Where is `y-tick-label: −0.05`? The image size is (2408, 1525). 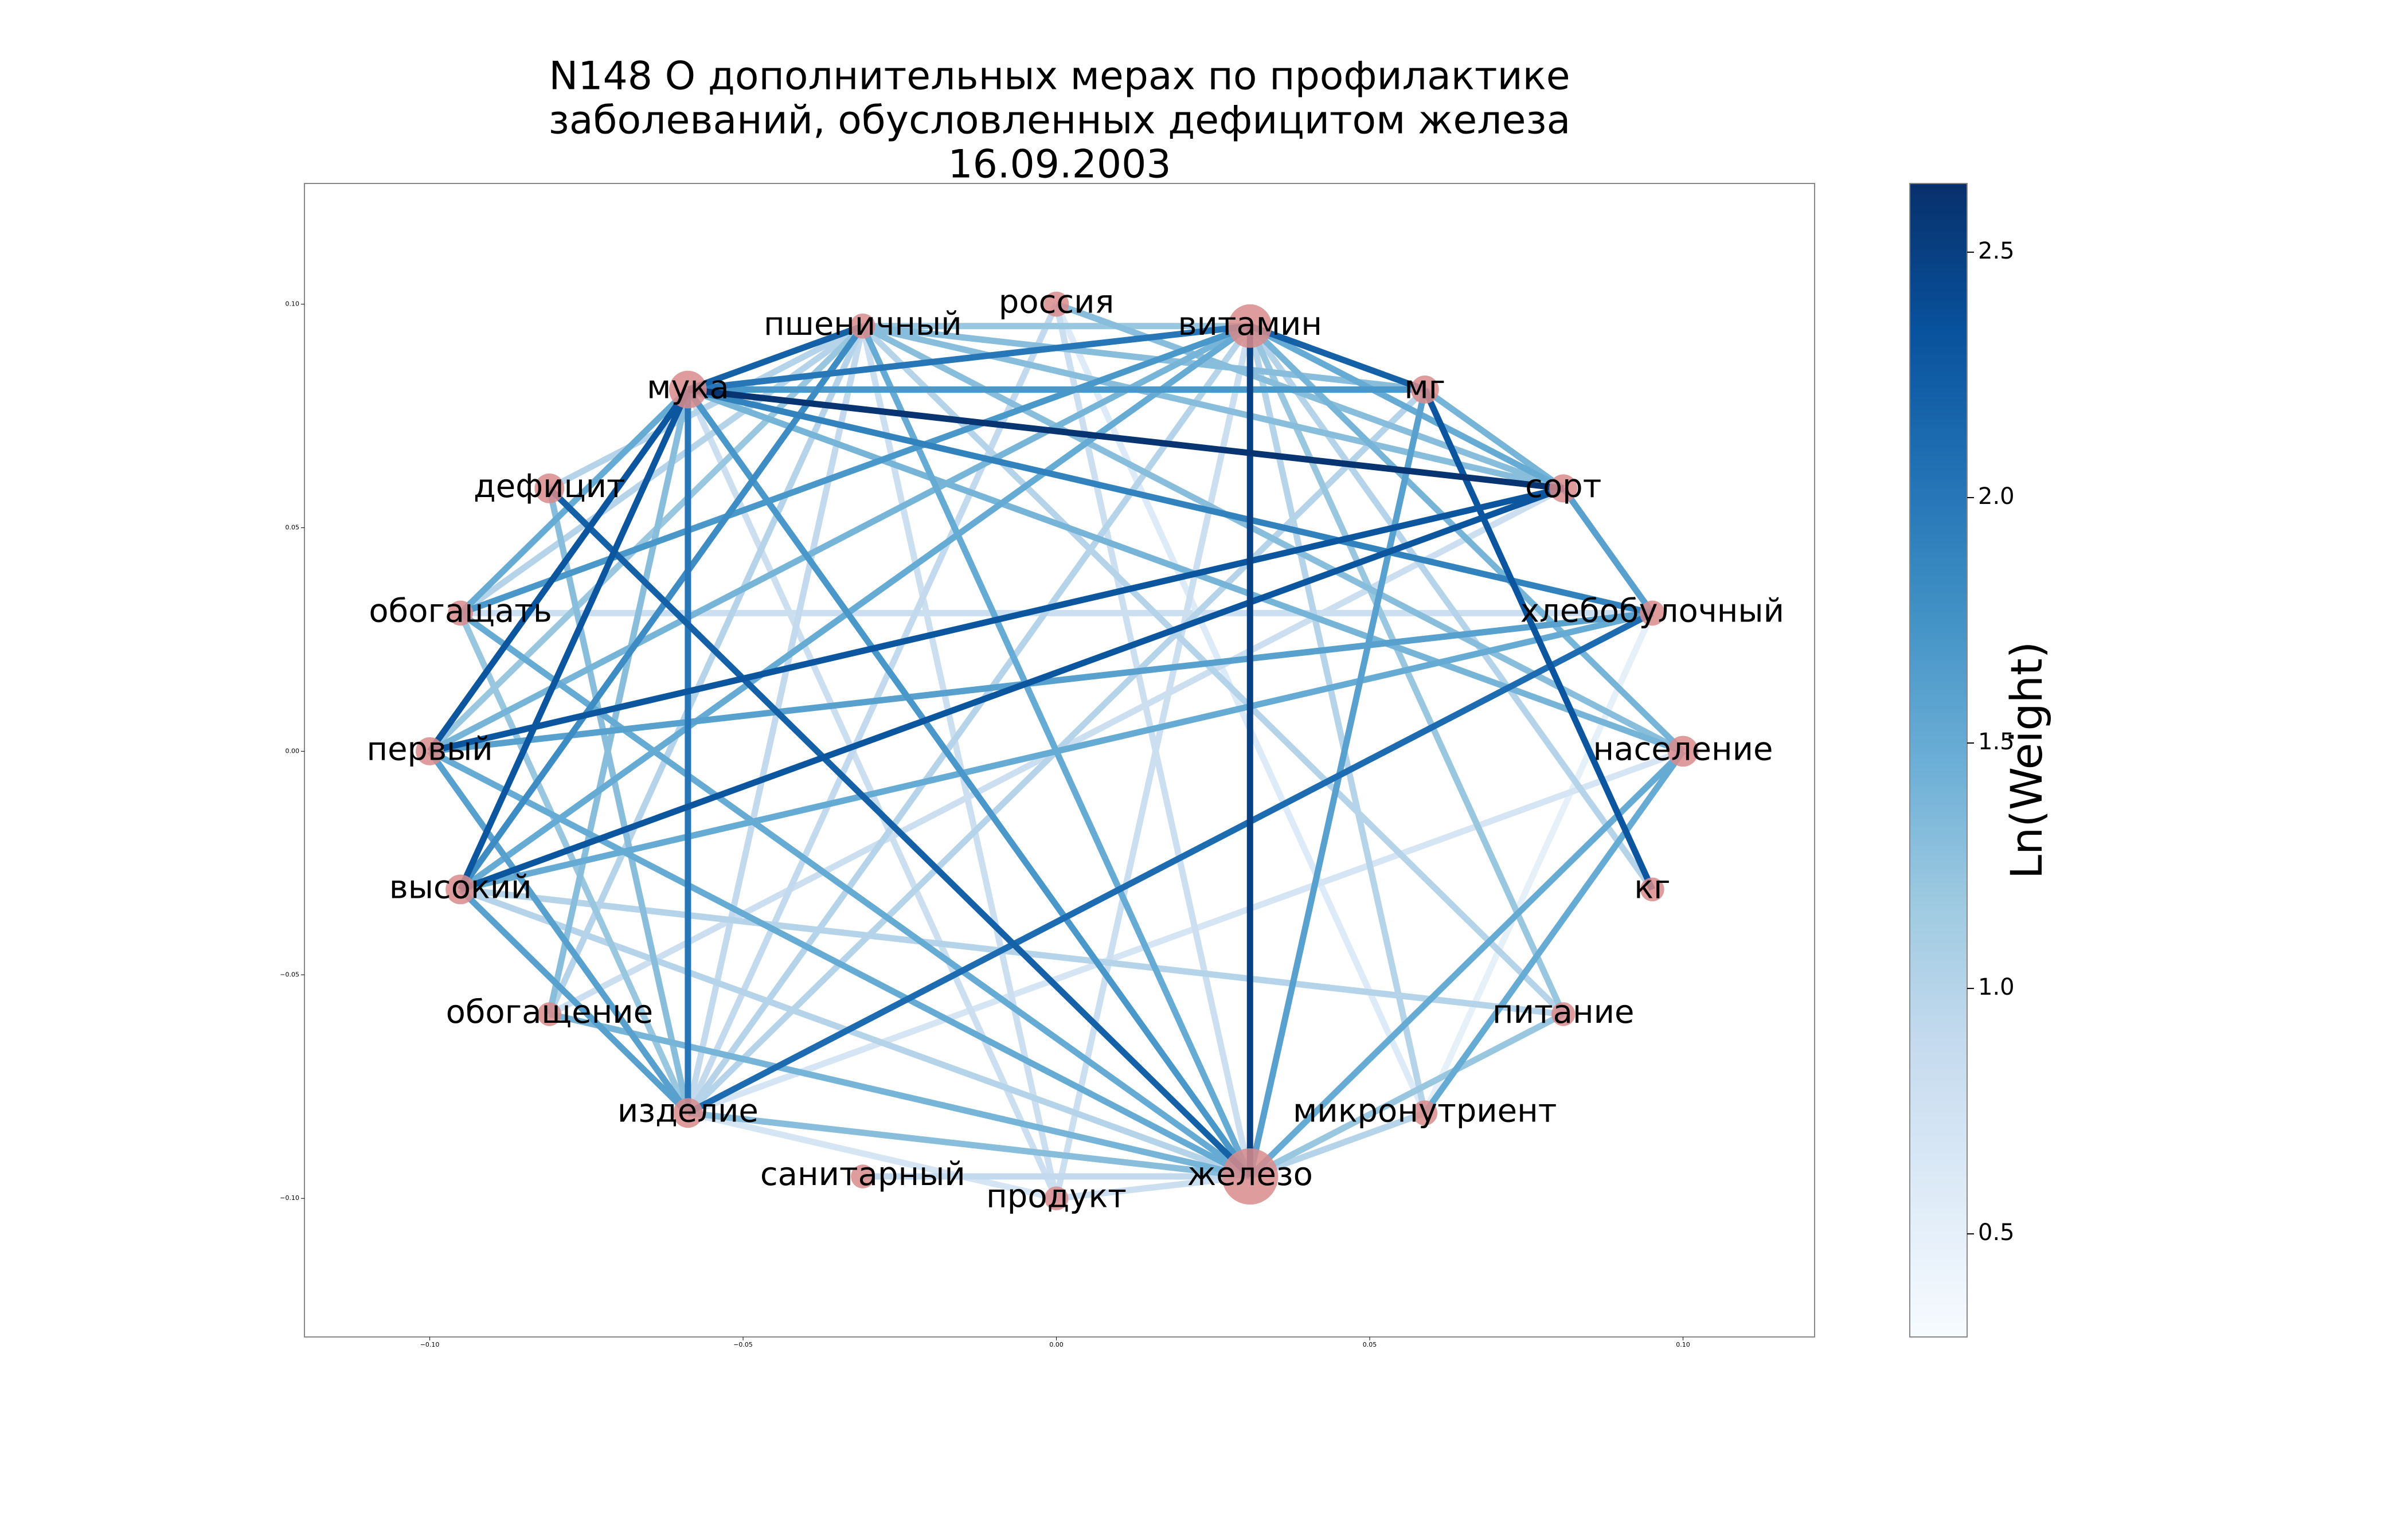
y-tick-label: −0.05 is located at coordinates (289, 975).